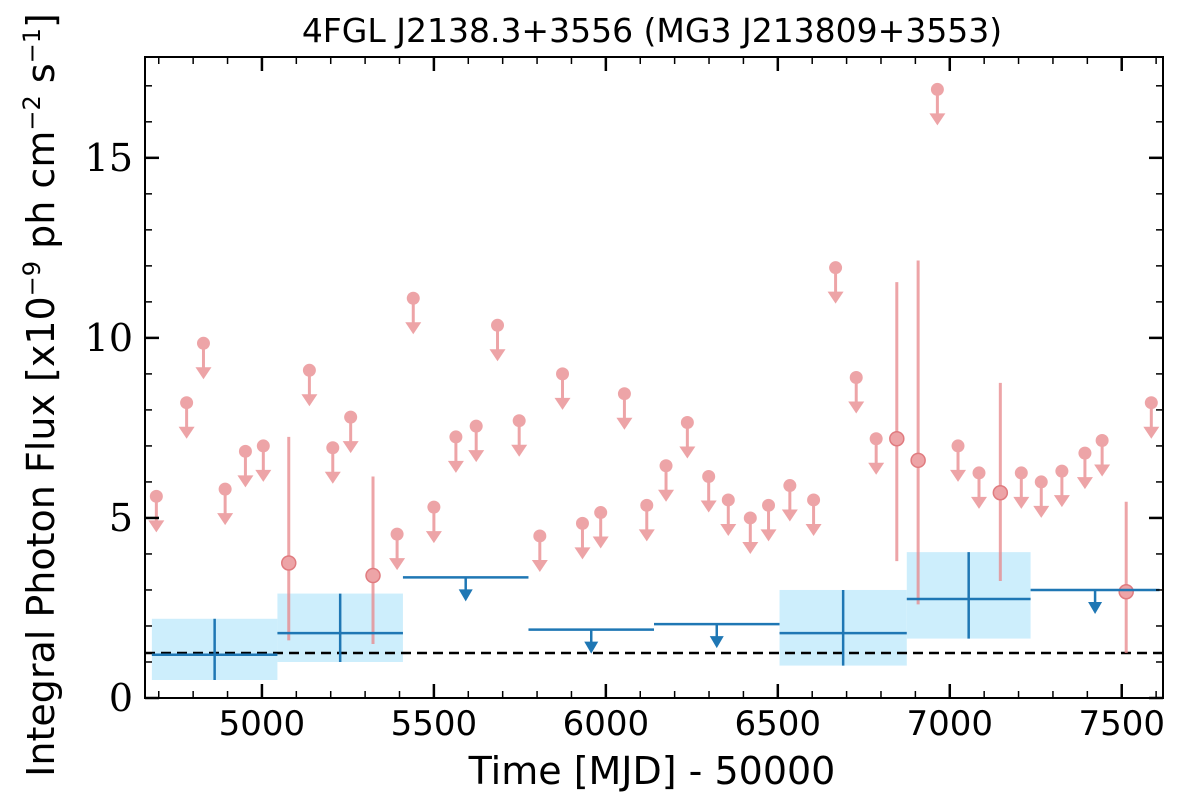  I want to click on y-axis-label-mid2: s, so click(41, 79).